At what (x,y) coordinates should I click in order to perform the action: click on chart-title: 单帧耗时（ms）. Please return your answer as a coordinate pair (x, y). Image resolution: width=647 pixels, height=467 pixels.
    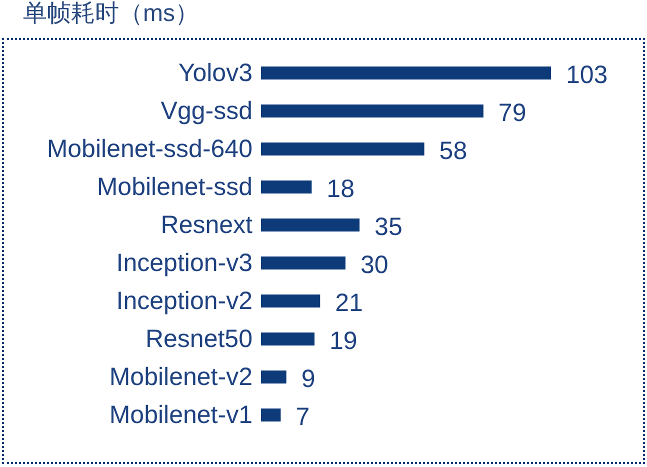
    Looking at the image, I should click on (111, 13).